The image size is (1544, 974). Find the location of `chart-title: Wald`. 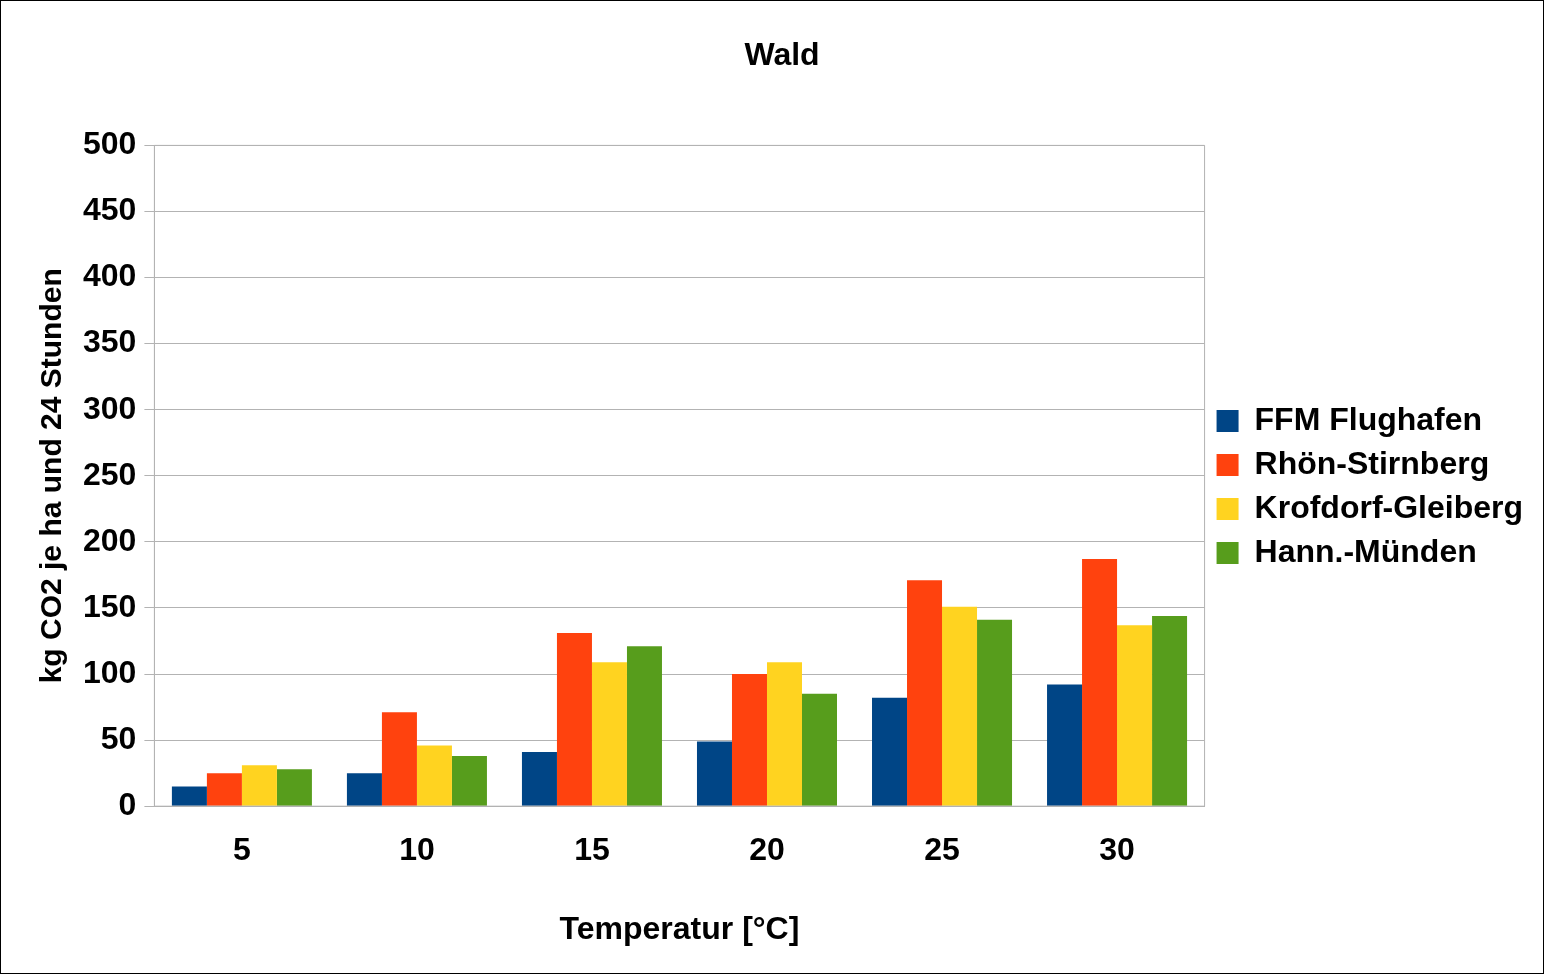

chart-title: Wald is located at coordinates (782, 54).